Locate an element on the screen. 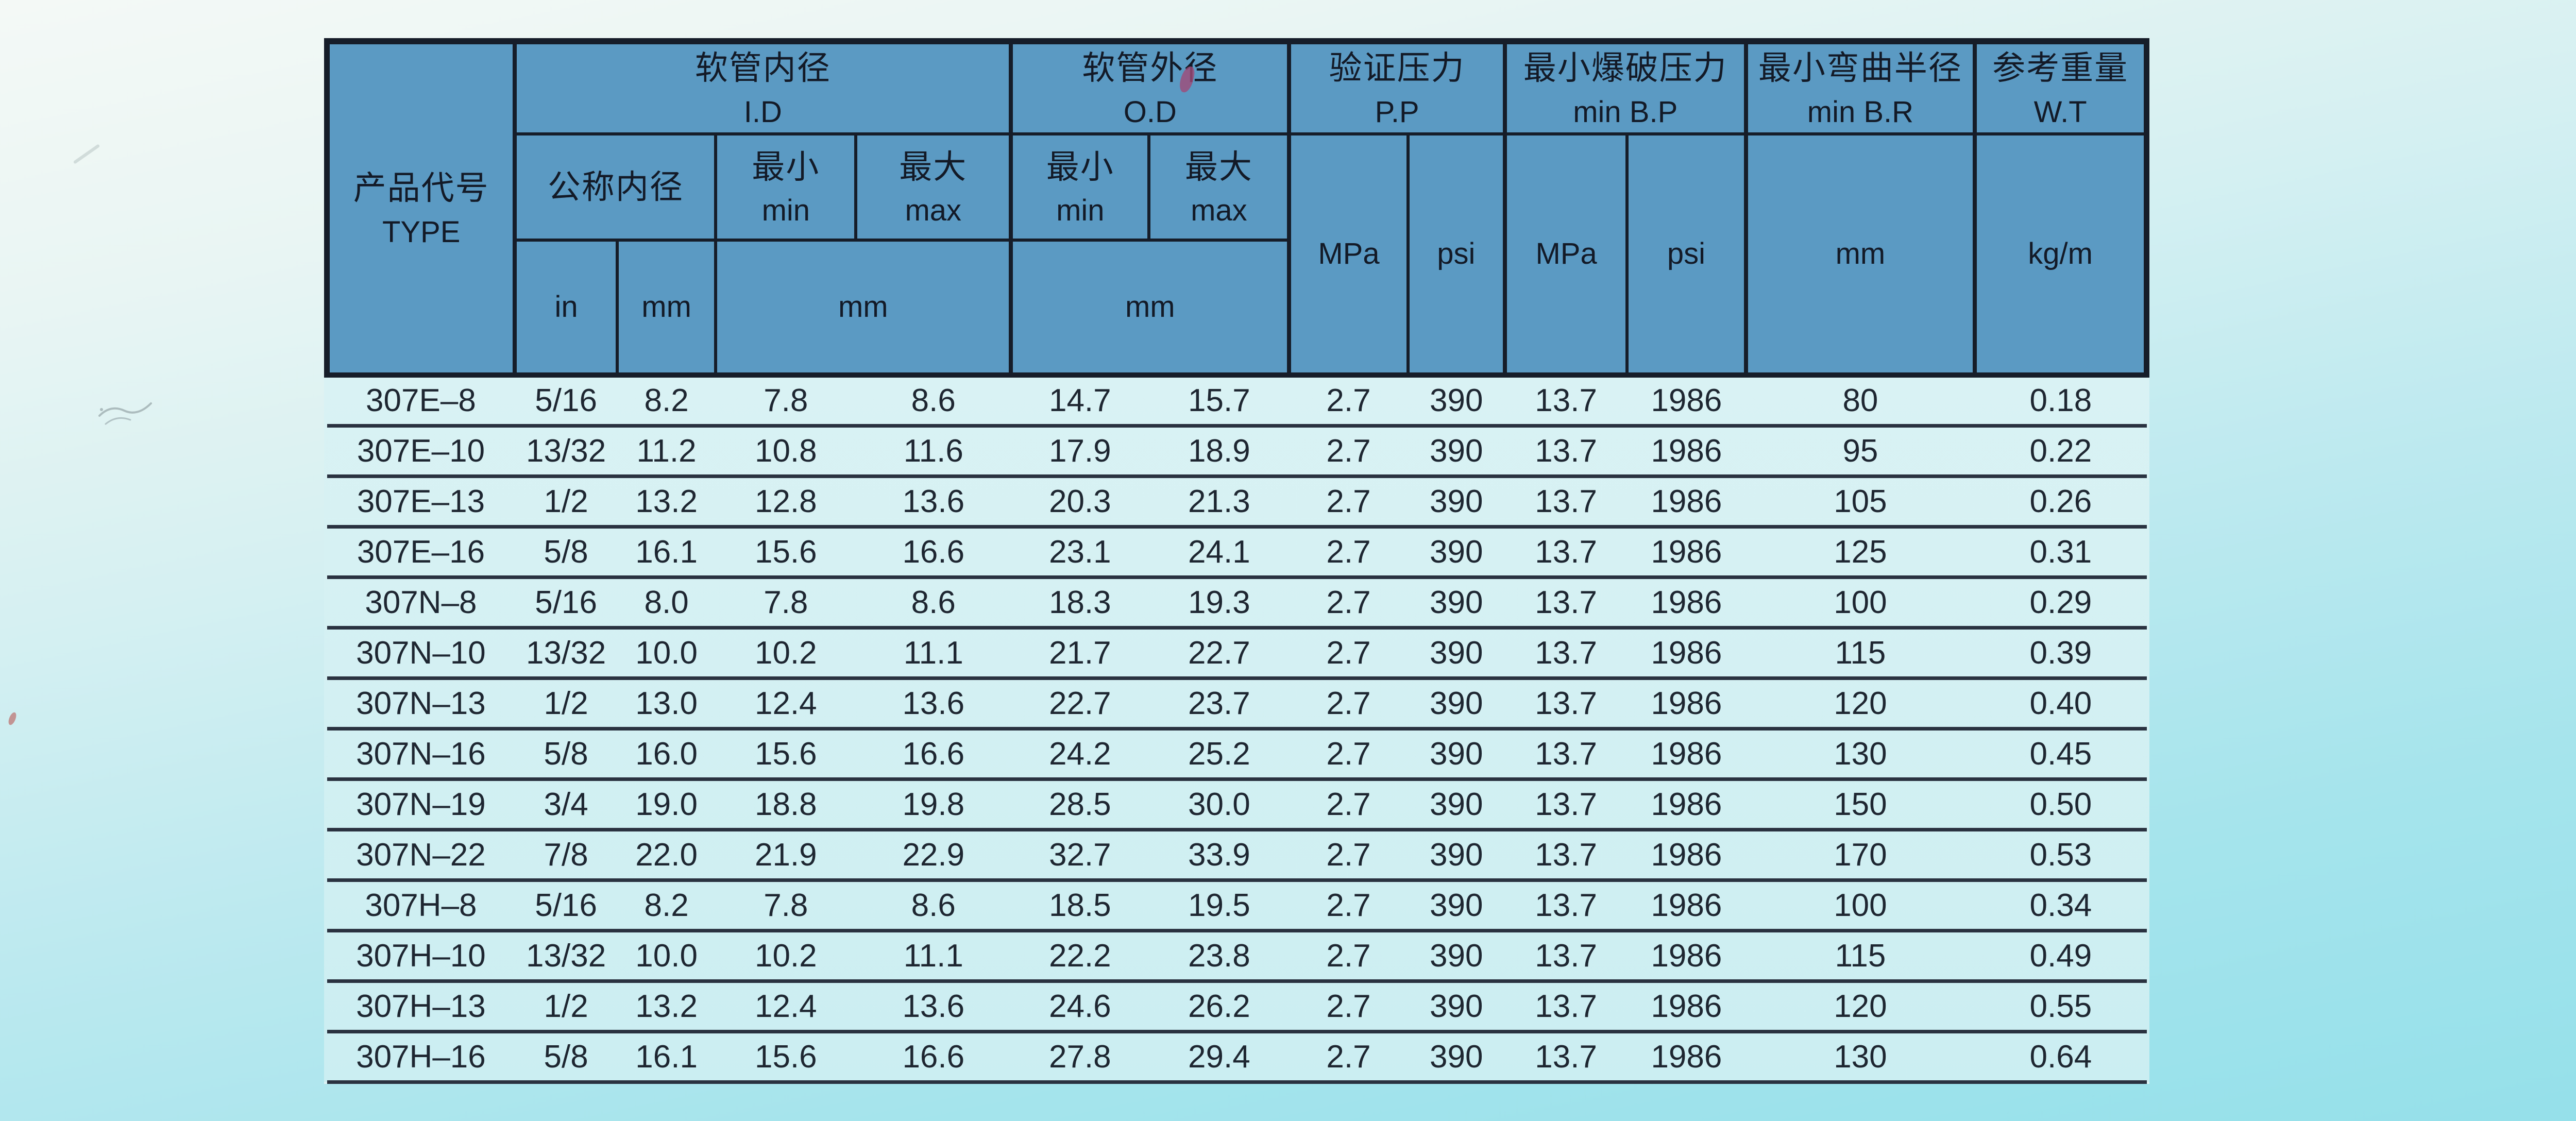 The image size is (2576, 1121). cell: 0.34 is located at coordinates (2061, 906).